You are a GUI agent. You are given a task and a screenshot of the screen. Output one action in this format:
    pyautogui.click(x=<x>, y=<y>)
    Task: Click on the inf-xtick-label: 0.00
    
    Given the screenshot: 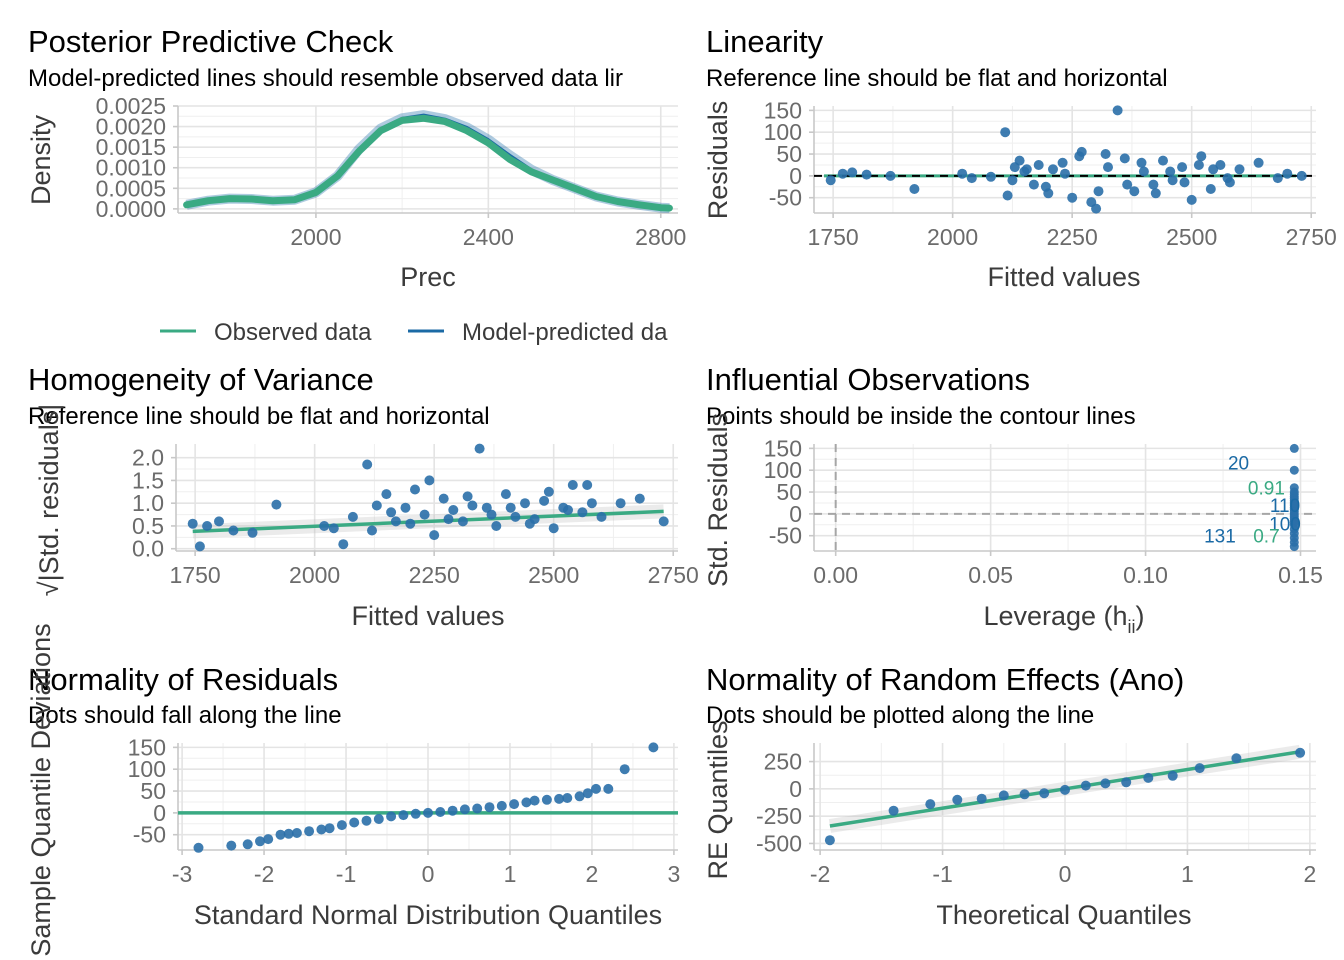 What is the action you would take?
    pyautogui.click(x=835, y=575)
    